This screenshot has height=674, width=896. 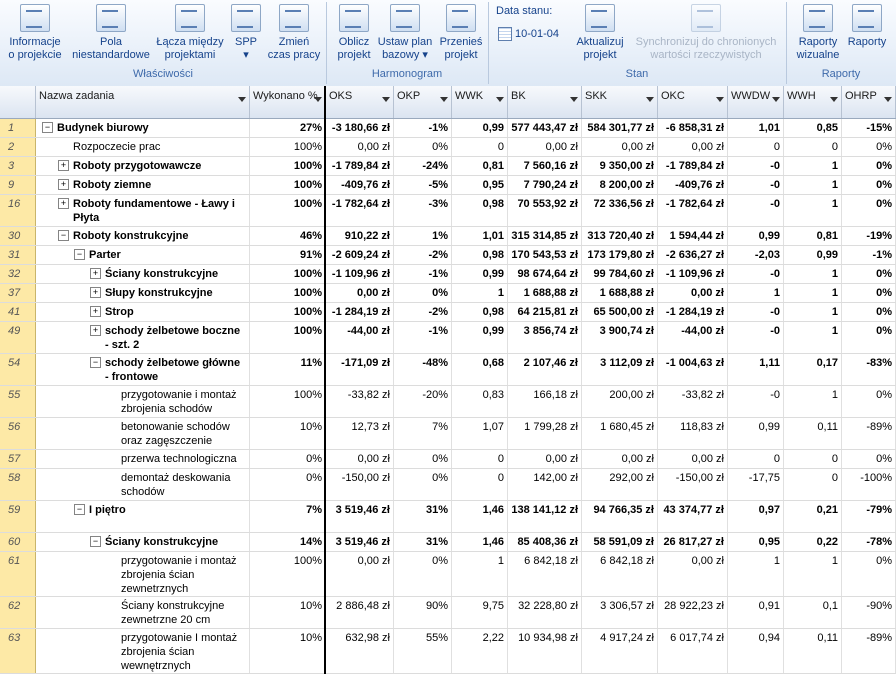 What do you see at coordinates (545, 210) in the screenshot?
I see `value-cell: 70 553,92 zł` at bounding box center [545, 210].